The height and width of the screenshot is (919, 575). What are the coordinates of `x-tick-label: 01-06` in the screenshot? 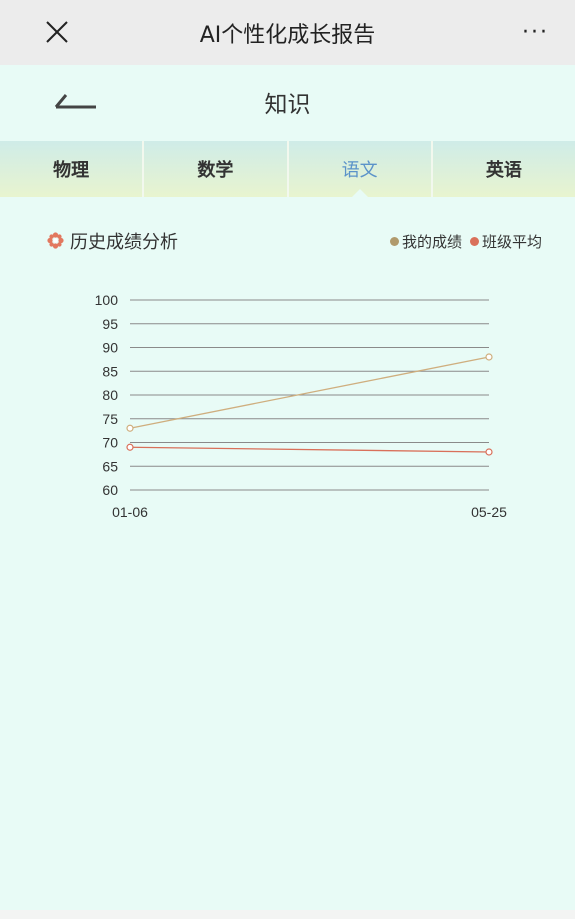 It's located at (130, 512).